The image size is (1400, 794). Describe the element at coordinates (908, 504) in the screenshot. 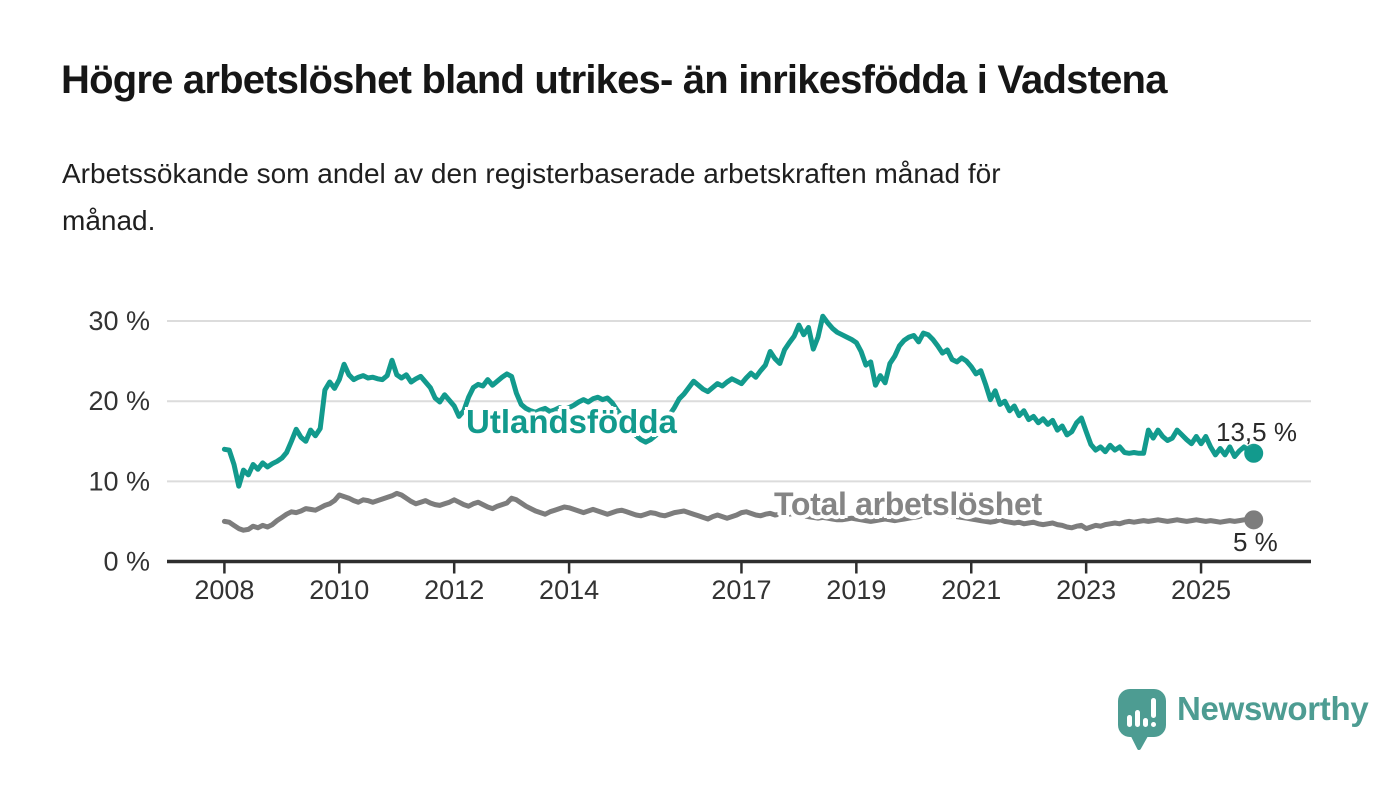

I see `series-label-total-arbetsloshet: Total arbetslöshet` at that location.